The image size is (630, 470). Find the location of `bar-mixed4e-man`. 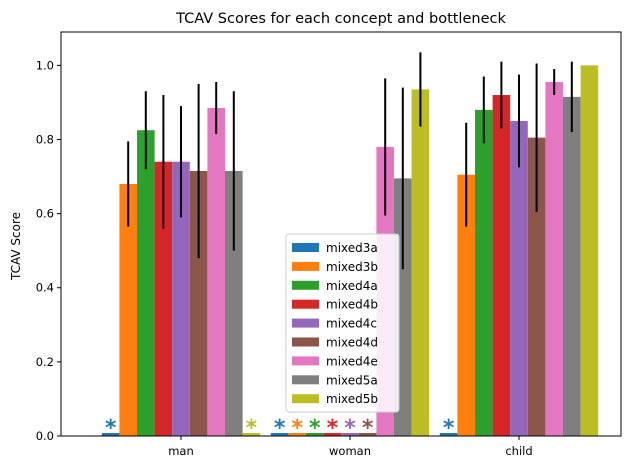

bar-mixed4e-man is located at coordinates (216, 271).